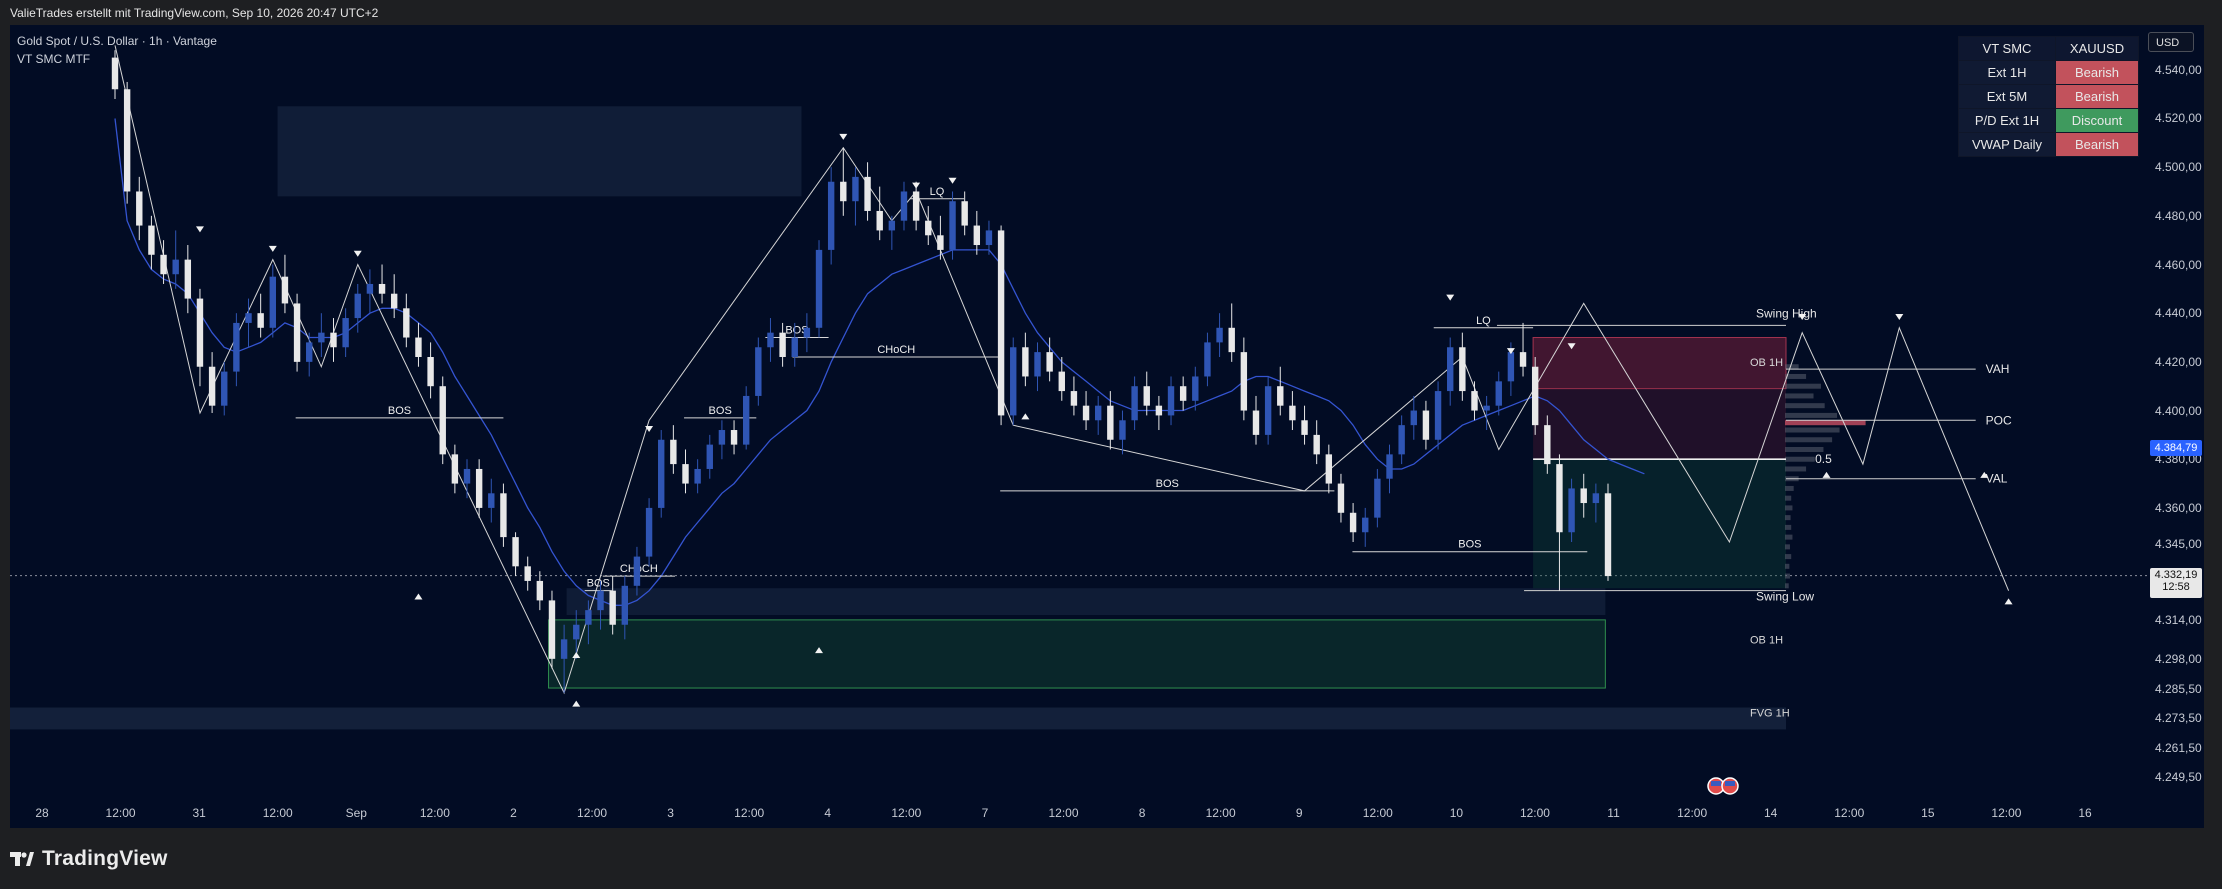 This screenshot has width=2222, height=889. I want to click on price-axis-label: 4.273,50, so click(2178, 718).